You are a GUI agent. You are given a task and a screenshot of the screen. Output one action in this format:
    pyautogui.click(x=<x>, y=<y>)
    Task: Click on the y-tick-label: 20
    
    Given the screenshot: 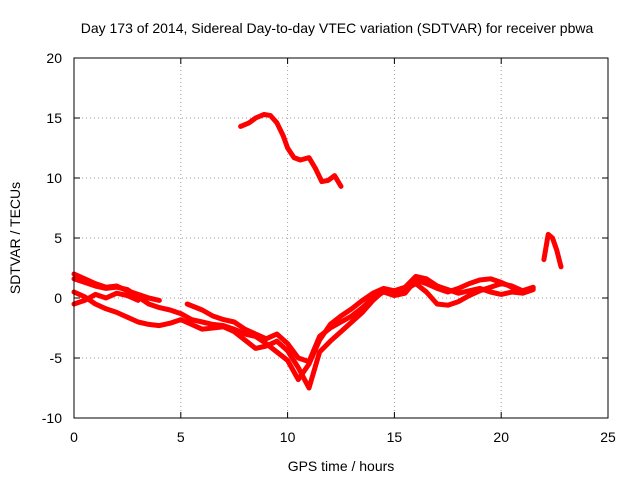 What is the action you would take?
    pyautogui.click(x=54, y=58)
    